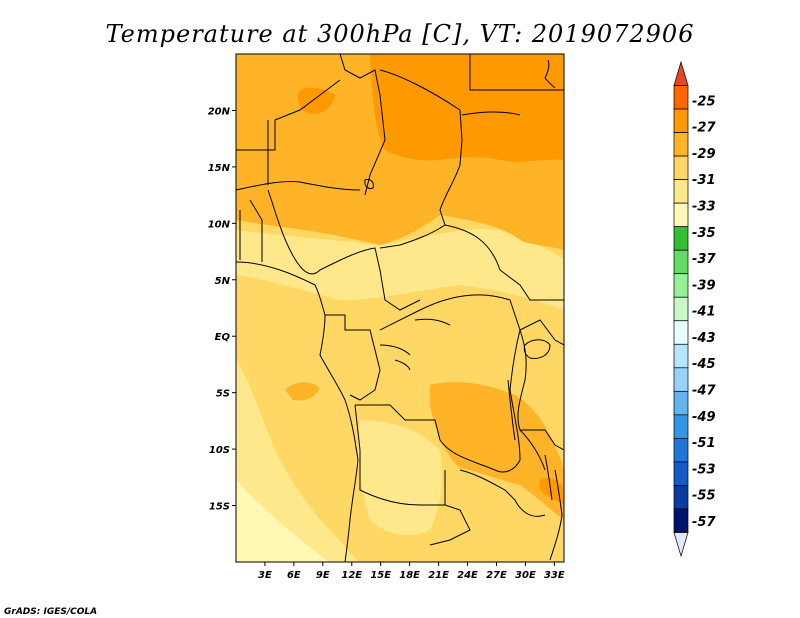 This screenshot has height=618, width=800. What do you see at coordinates (525, 575) in the screenshot?
I see `lon-tick-label: 30E` at bounding box center [525, 575].